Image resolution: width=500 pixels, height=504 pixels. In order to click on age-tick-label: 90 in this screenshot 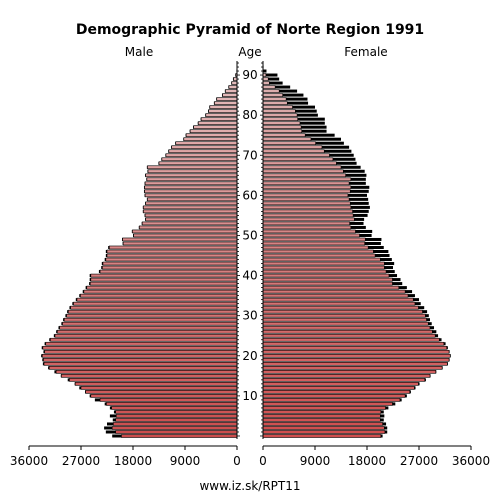, I will do `click(249, 75)`.